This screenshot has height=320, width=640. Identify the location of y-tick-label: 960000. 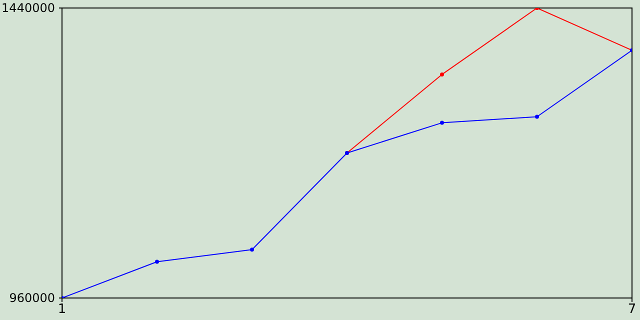
(32, 298).